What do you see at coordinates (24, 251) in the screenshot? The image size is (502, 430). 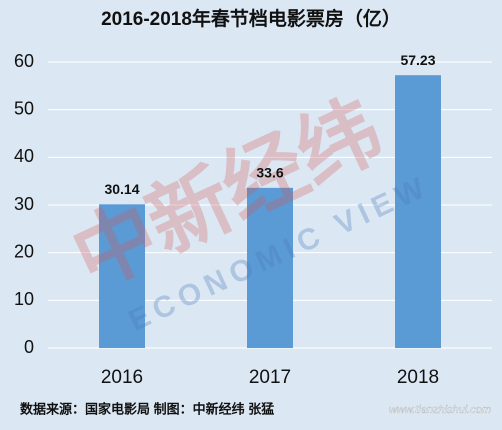 I see `y-tick-label: 20` at bounding box center [24, 251].